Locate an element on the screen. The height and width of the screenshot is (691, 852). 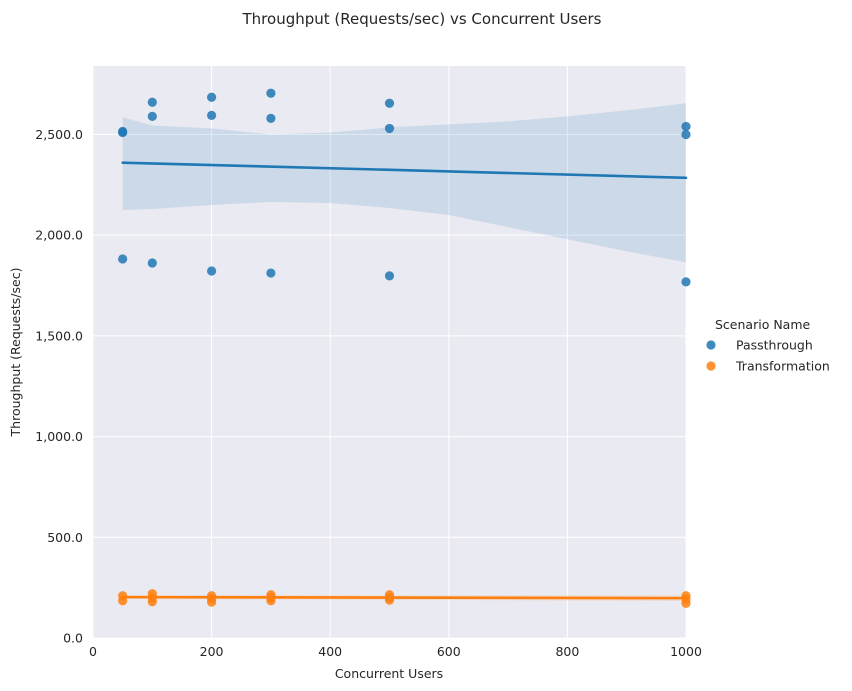
y-tick-label: 500.0 is located at coordinates (65, 537).